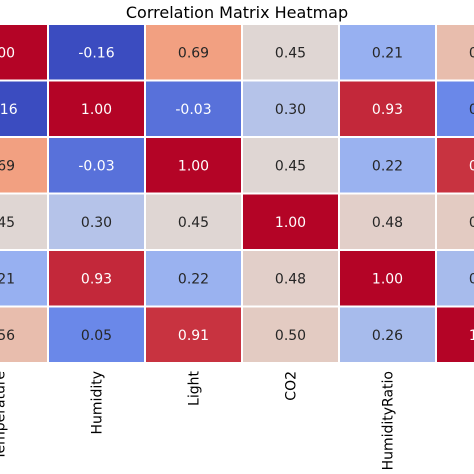 This screenshot has width=474, height=474. What do you see at coordinates (292, 386) in the screenshot?
I see `x-tick-label: CO2` at bounding box center [292, 386].